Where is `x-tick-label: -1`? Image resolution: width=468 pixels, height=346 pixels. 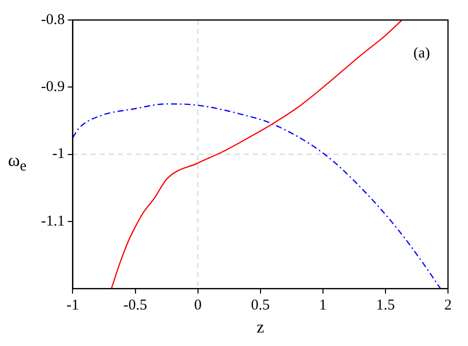
x-tick-label: -1 is located at coordinates (72, 306).